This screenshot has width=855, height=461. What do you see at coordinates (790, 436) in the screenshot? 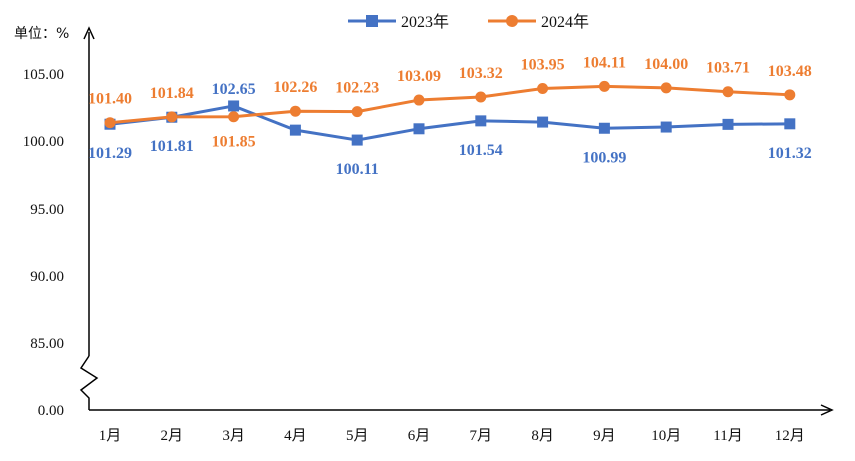
I see `x-tick-label: 12月` at bounding box center [790, 436].